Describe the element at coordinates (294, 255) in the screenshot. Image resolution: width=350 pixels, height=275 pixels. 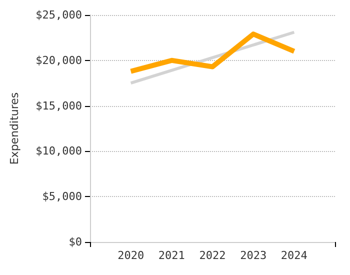
I see `x-tick-label: 2024` at that location.